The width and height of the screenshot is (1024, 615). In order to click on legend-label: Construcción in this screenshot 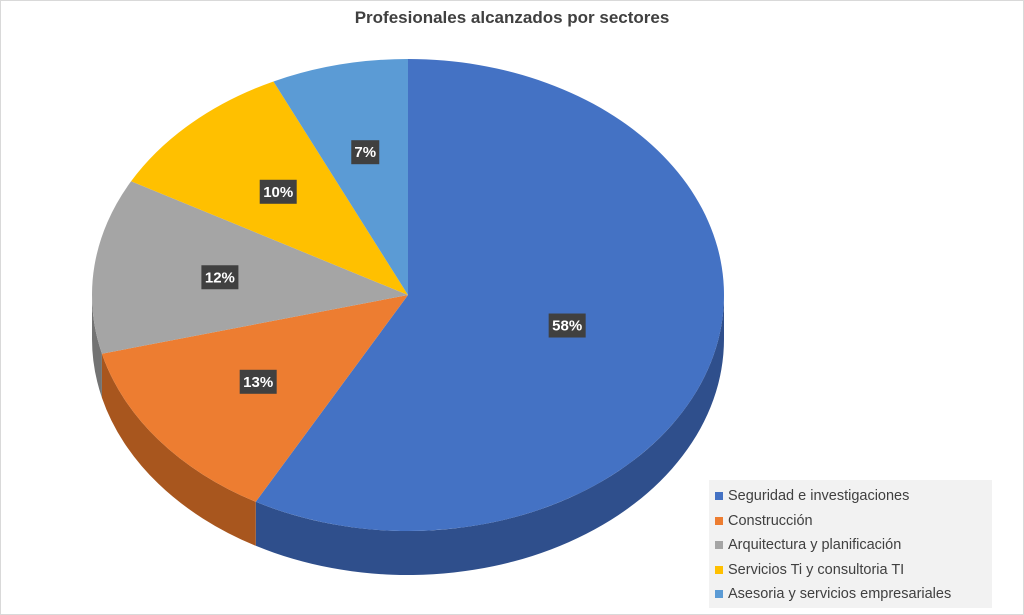, I will do `click(770, 520)`.